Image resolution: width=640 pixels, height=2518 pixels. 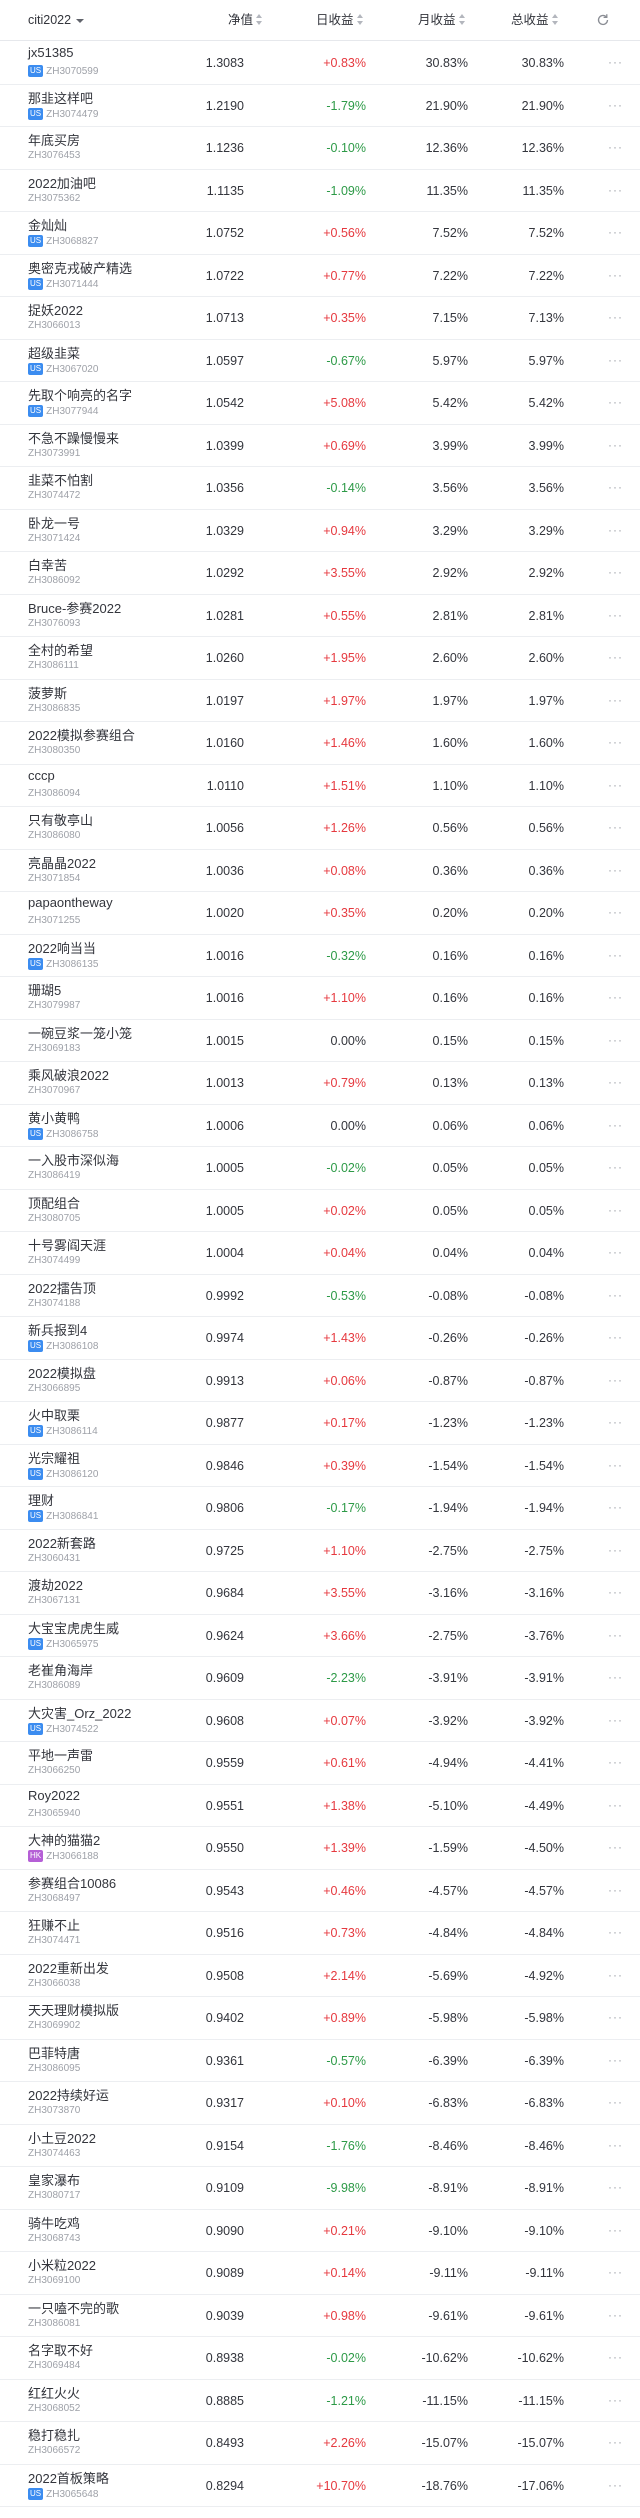 I want to click on portfolio-name: 卧龙一号, so click(x=54, y=523).